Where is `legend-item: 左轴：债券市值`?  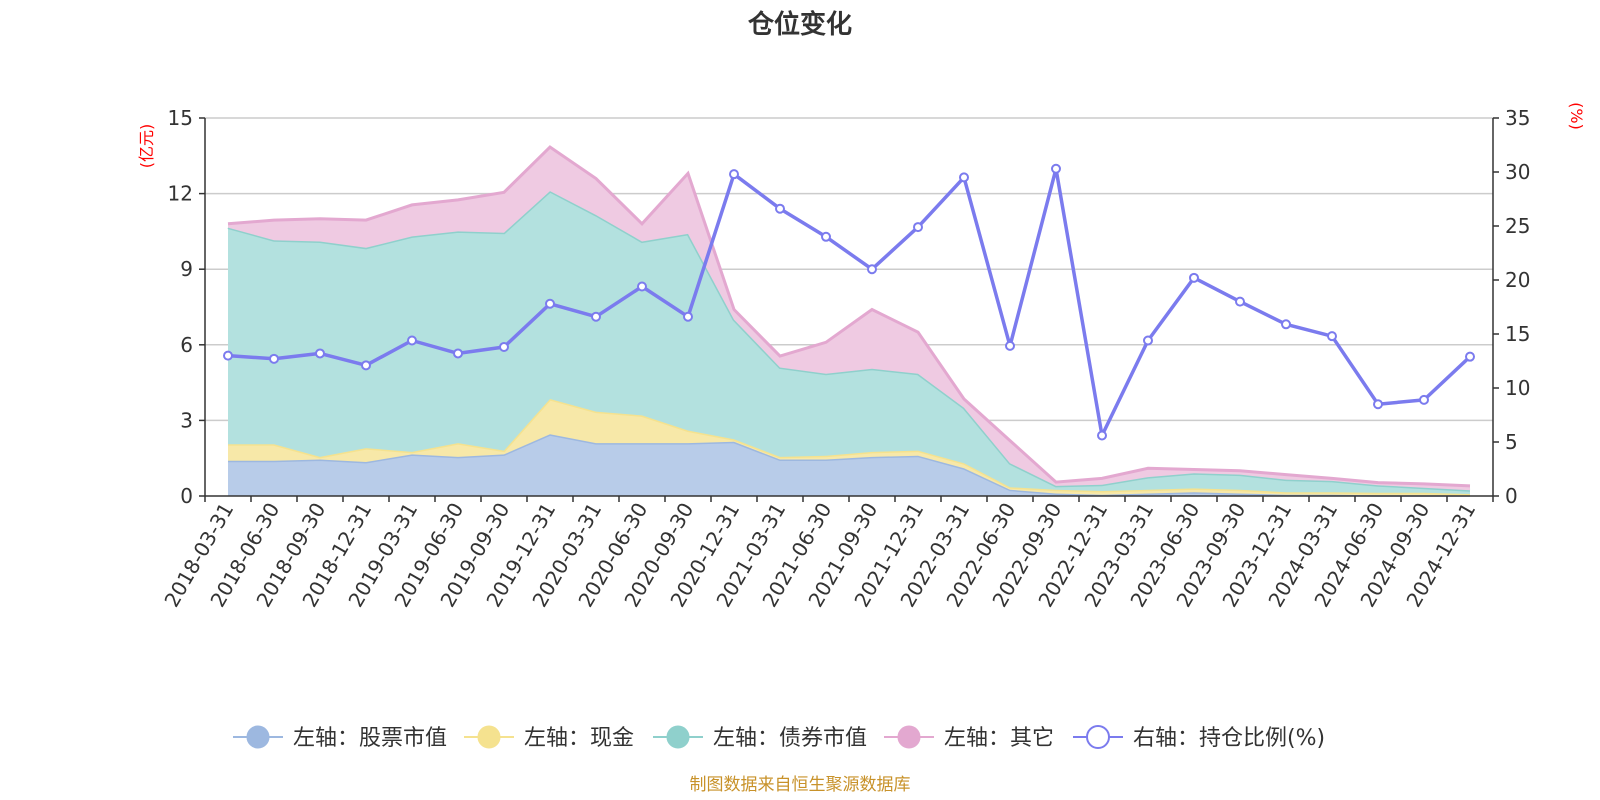
legend-item: 左轴：债券市值 is located at coordinates (760, 738).